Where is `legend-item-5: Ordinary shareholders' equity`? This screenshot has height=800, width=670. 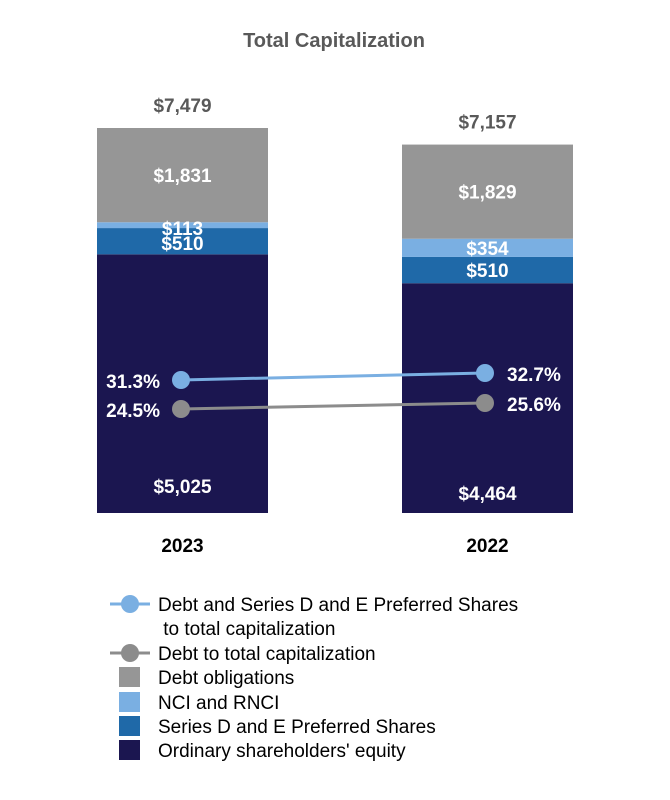
legend-item-5: Ordinary shareholders' equity is located at coordinates (262, 751).